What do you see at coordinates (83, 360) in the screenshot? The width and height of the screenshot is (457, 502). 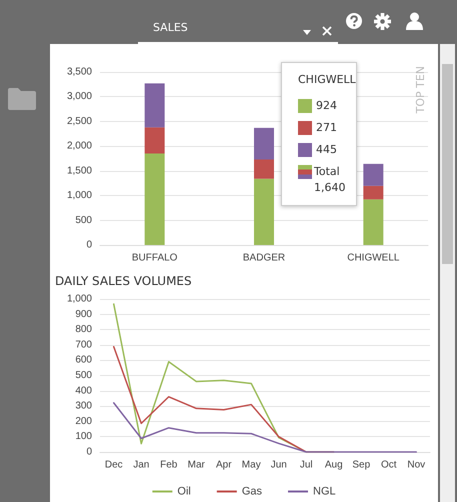 I see `y-tick-label: 600` at bounding box center [83, 360].